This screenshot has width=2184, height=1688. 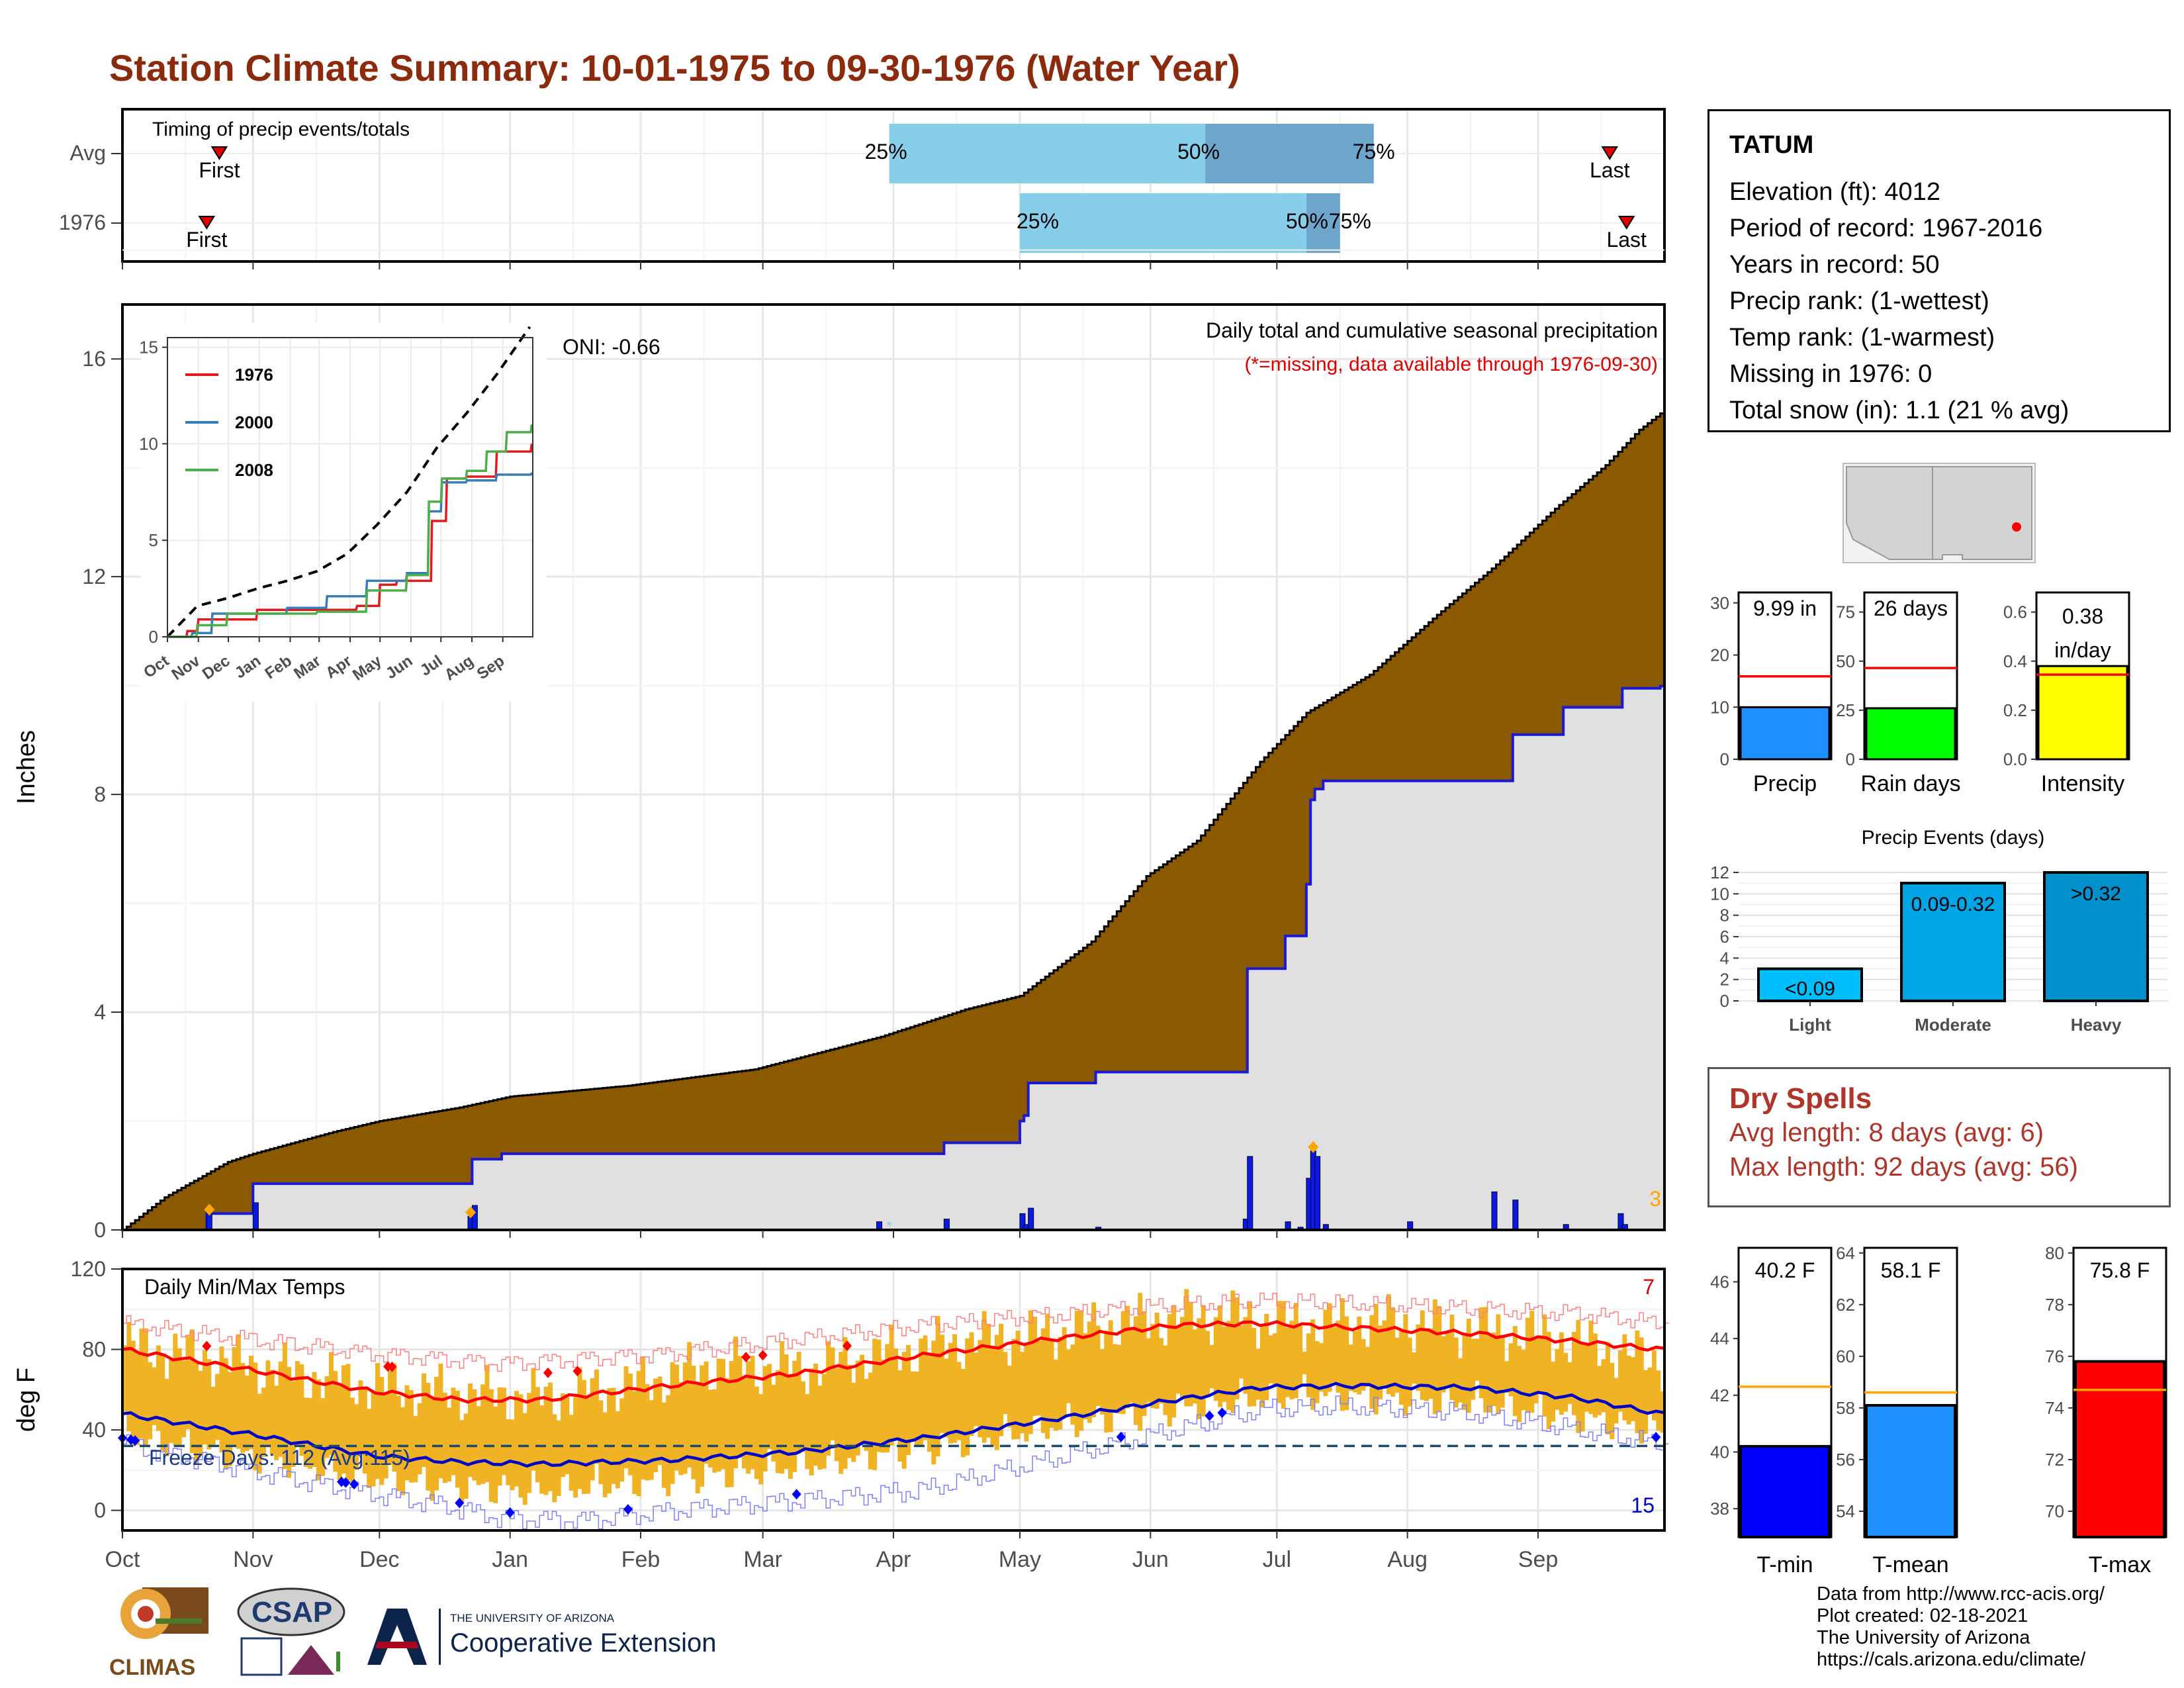 I want to click on inset-ytick-label: 10, so click(x=148, y=443).